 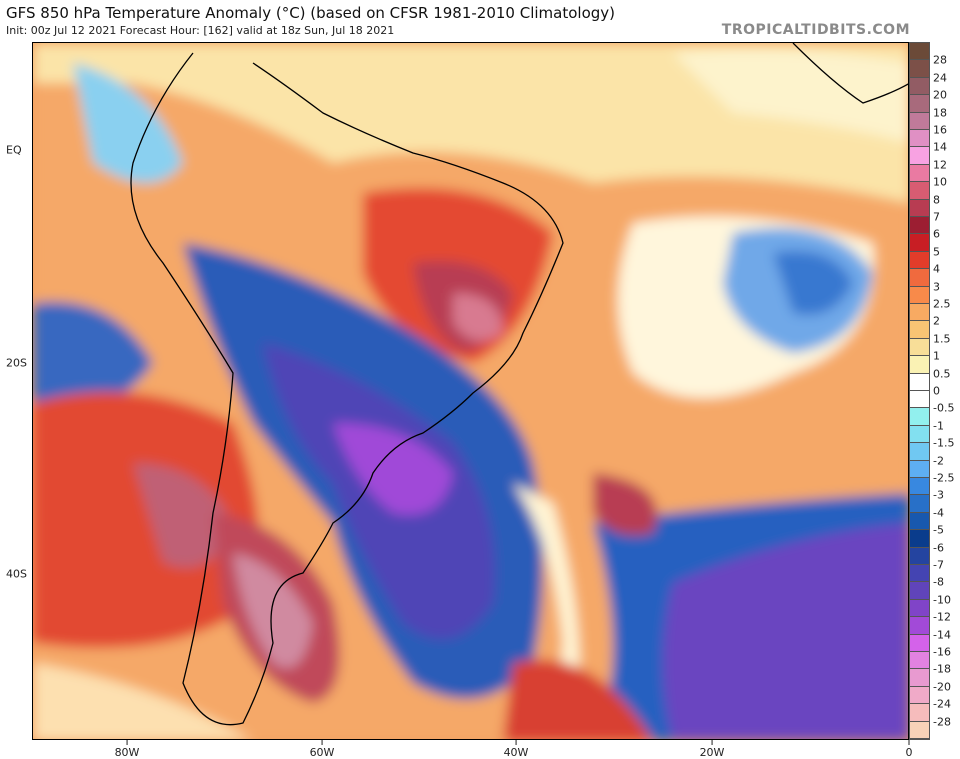 What do you see at coordinates (938, 495) in the screenshot?
I see `colorbar-tick-label: -3` at bounding box center [938, 495].